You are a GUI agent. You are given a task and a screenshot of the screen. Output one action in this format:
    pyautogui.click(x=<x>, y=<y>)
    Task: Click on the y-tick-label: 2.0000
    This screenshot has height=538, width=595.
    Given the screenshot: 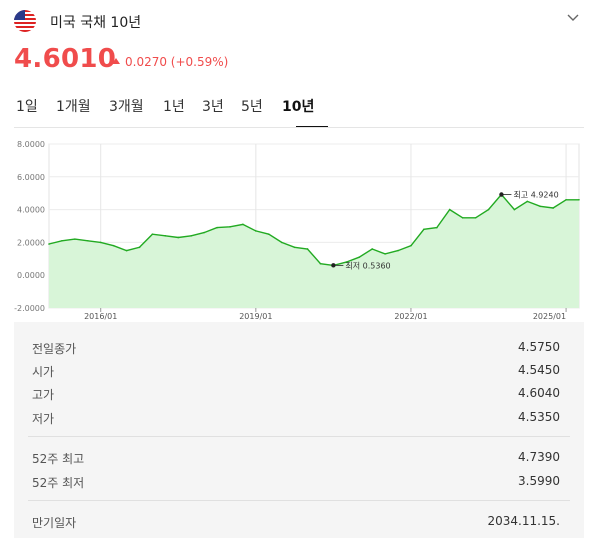 What is the action you would take?
    pyautogui.click(x=31, y=242)
    